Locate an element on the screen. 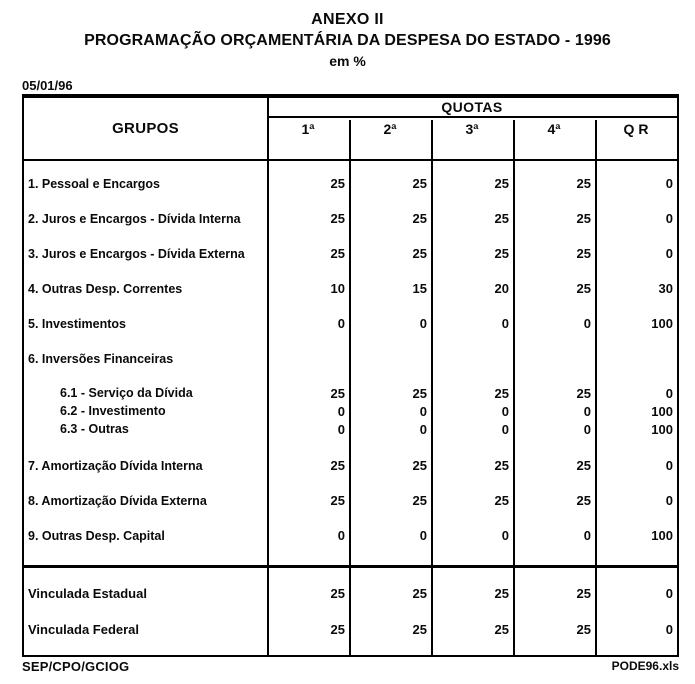 Image resolution: width=695 pixels, height=684 pixels. summary-row: Vinculada Federal 25 25 25 25 0 is located at coordinates (350, 629).